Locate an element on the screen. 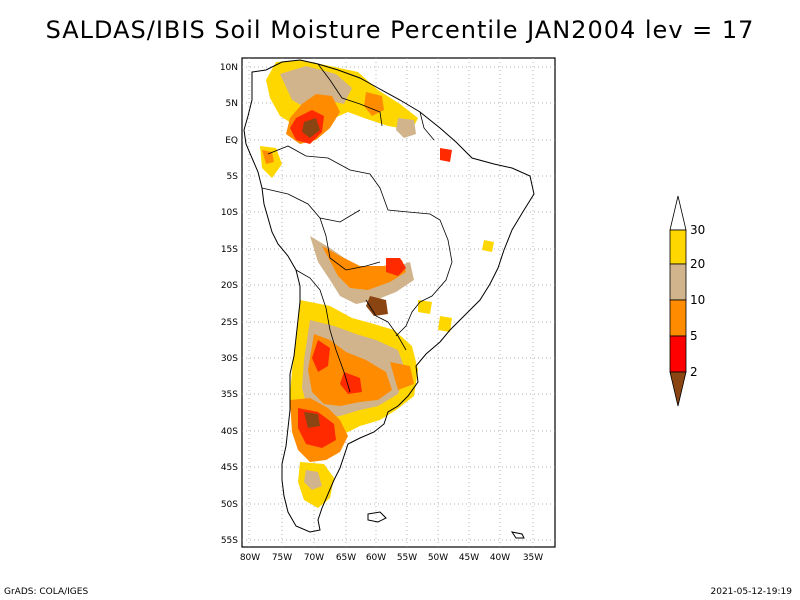 The width and height of the screenshot is (800, 600). lon-label: 45W is located at coordinates (469, 558).